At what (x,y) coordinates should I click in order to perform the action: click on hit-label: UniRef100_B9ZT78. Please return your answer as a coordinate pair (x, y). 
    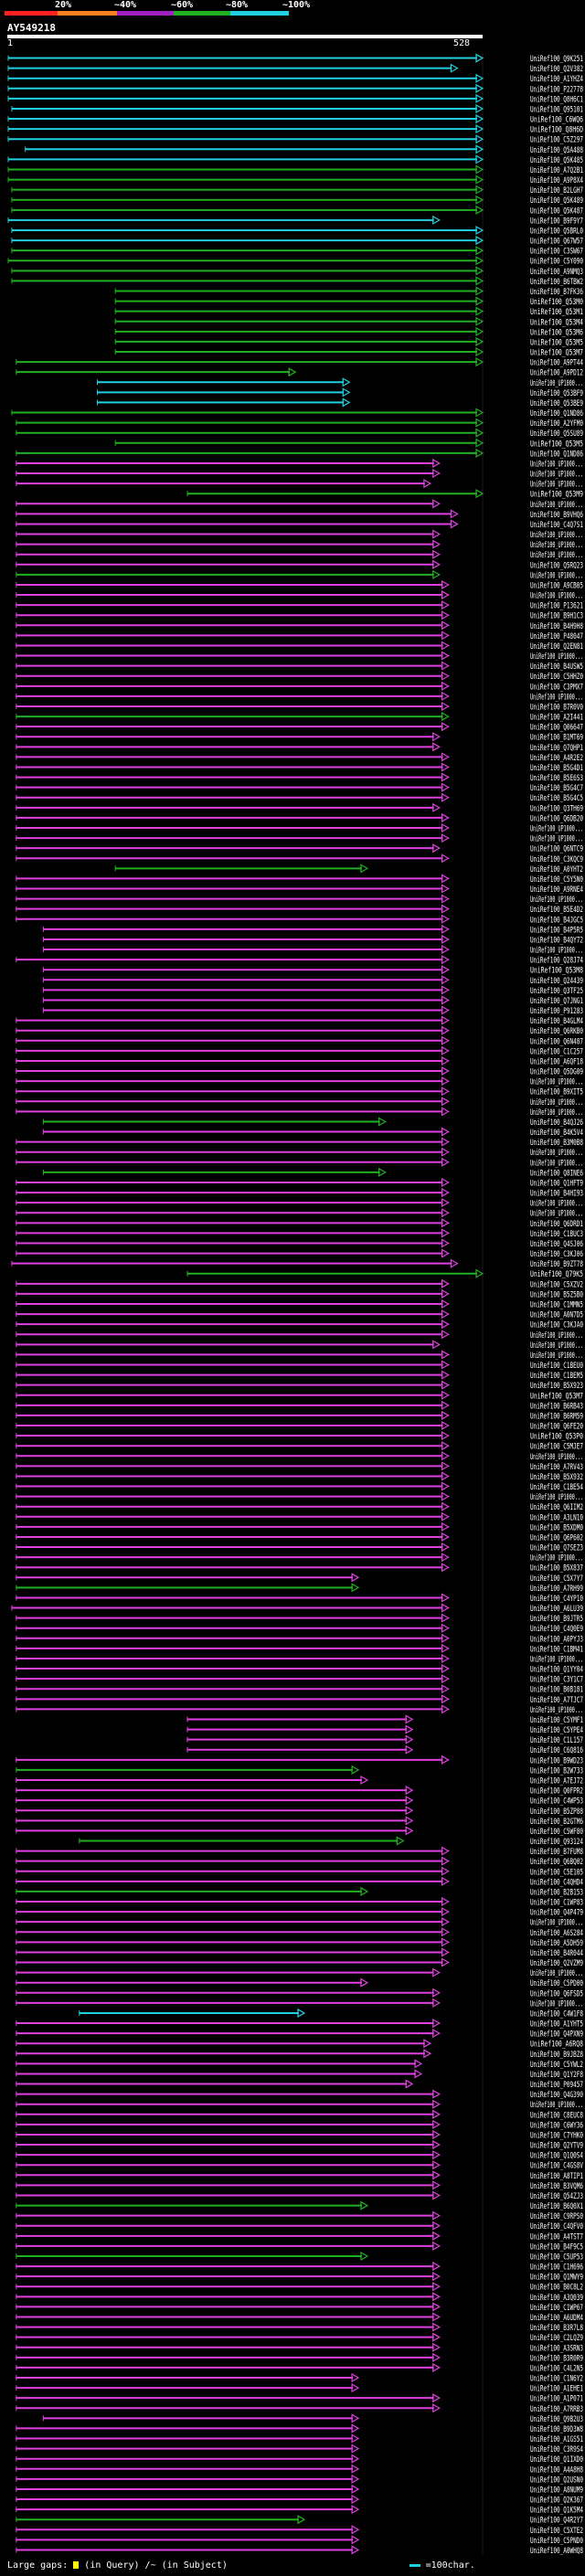
    Looking at the image, I should click on (557, 1264).